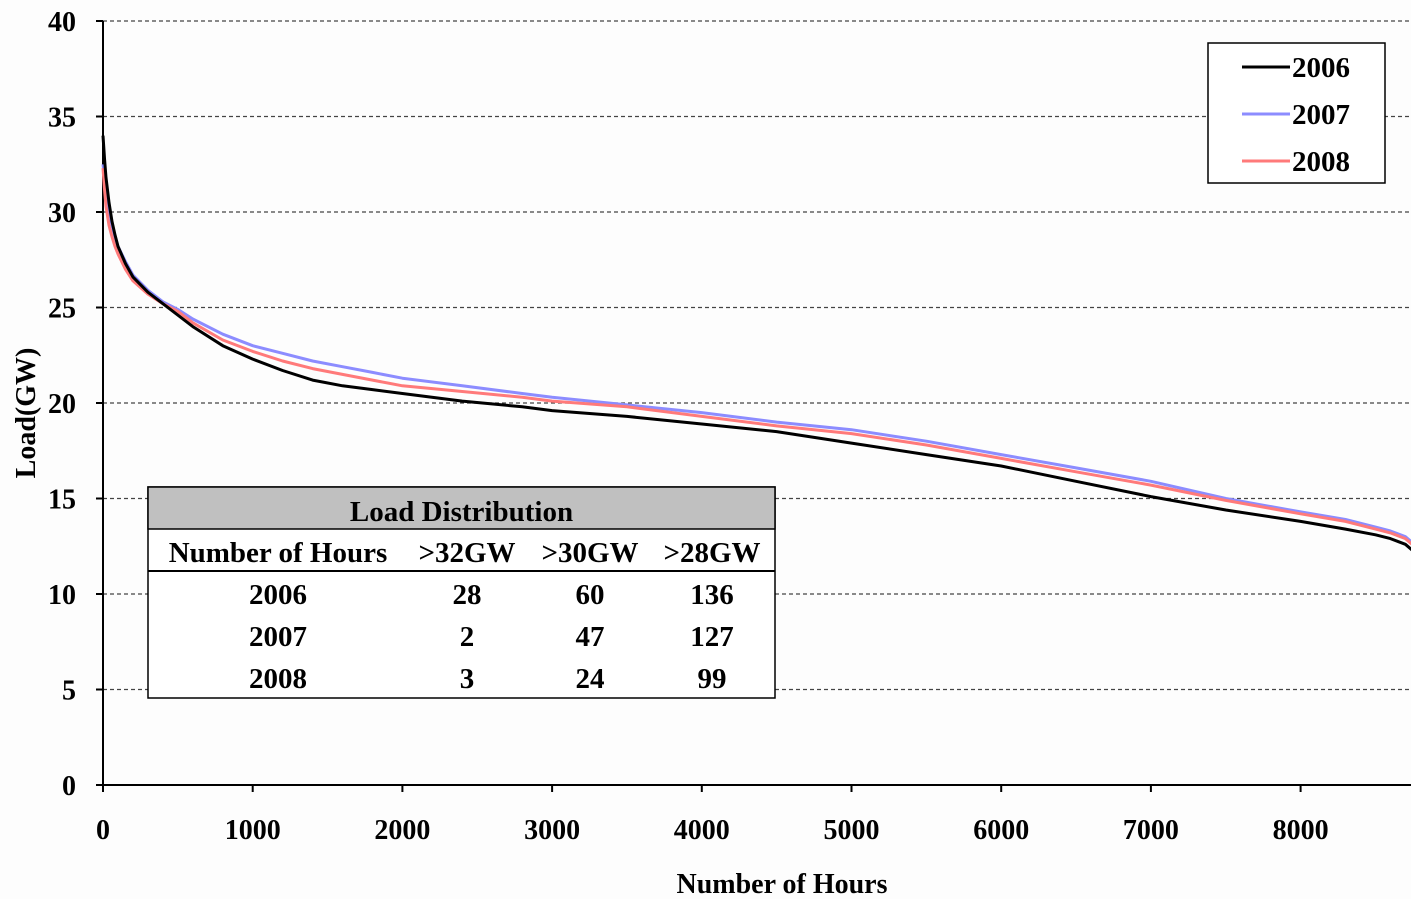 Image resolution: width=1411 pixels, height=899 pixels. Describe the element at coordinates (467, 595) in the screenshot. I see `table-cell: 28` at that location.